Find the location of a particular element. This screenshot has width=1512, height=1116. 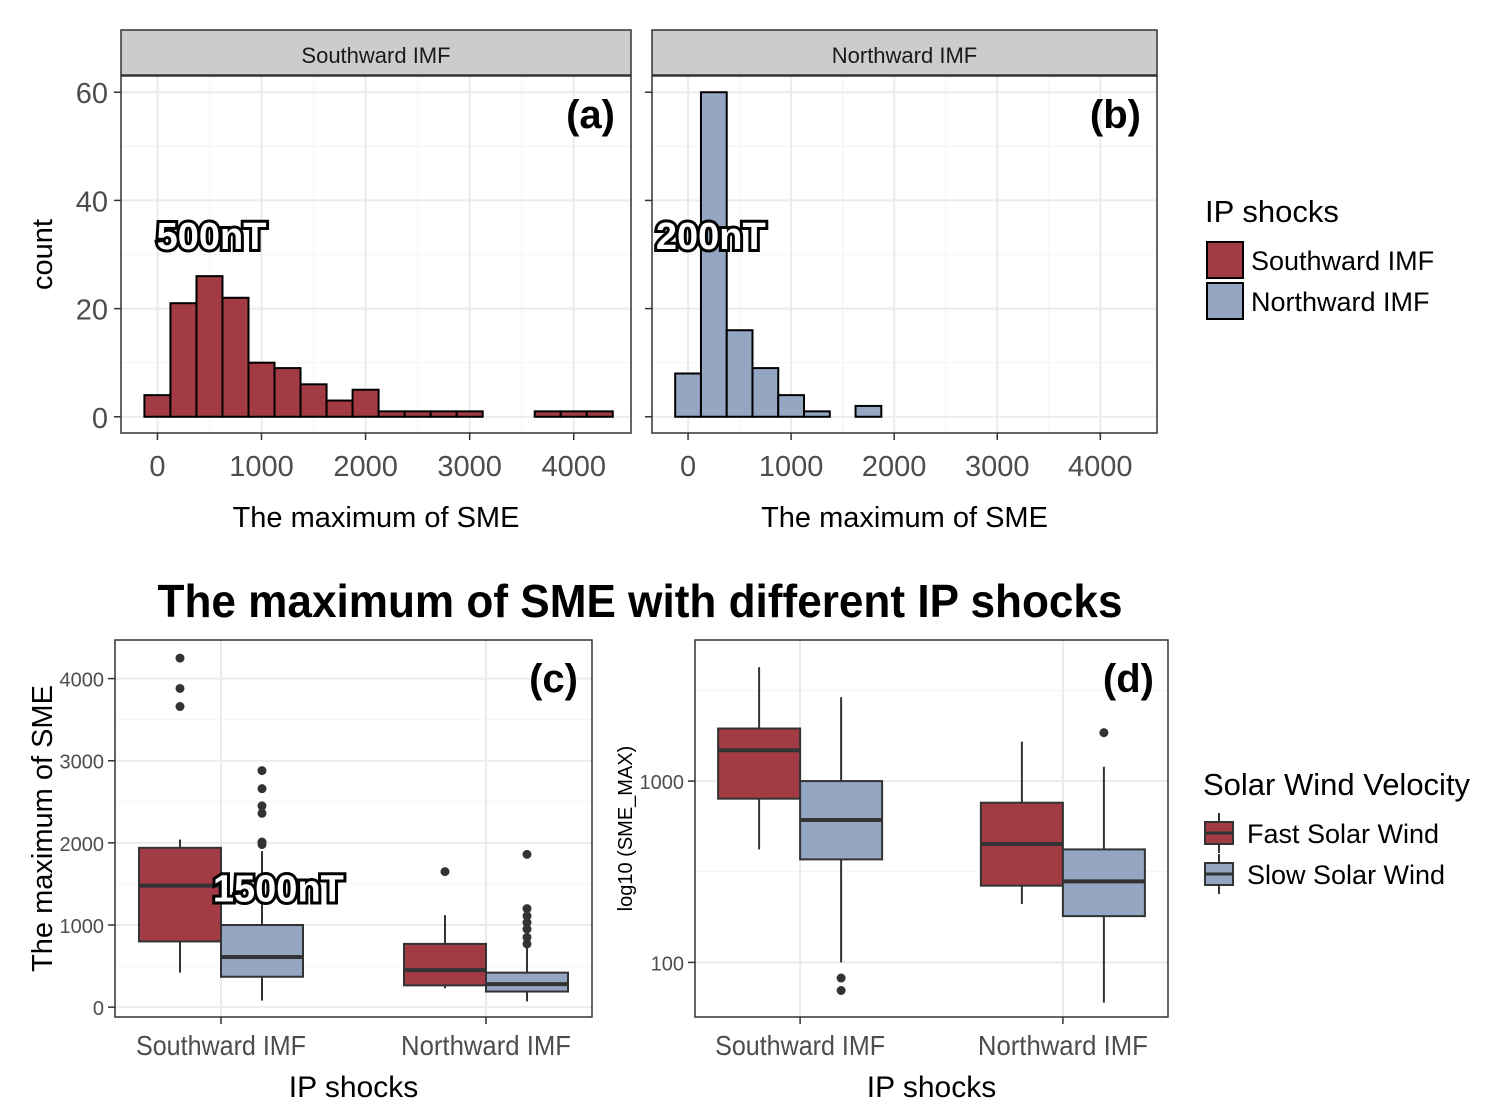

facet-strip-label: Southward IMF is located at coordinates (375, 55).